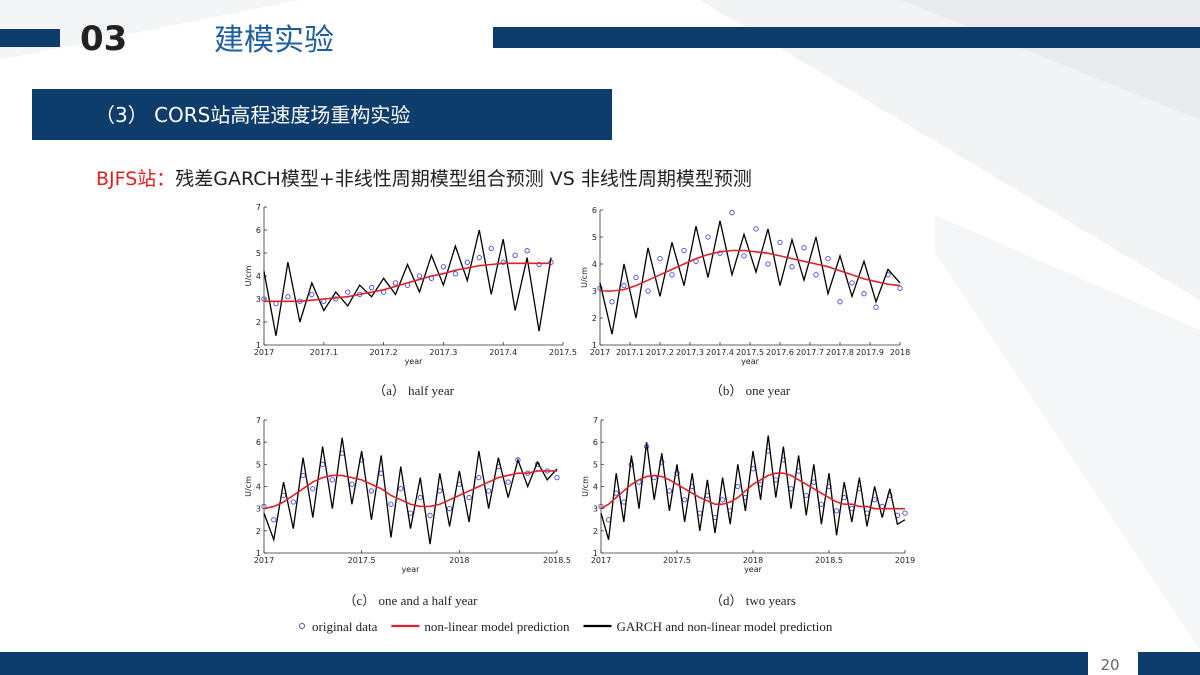 The height and width of the screenshot is (675, 1200). Describe the element at coordinates (690, 352) in the screenshot. I see `x-tick-label: 2017.3` at that location.